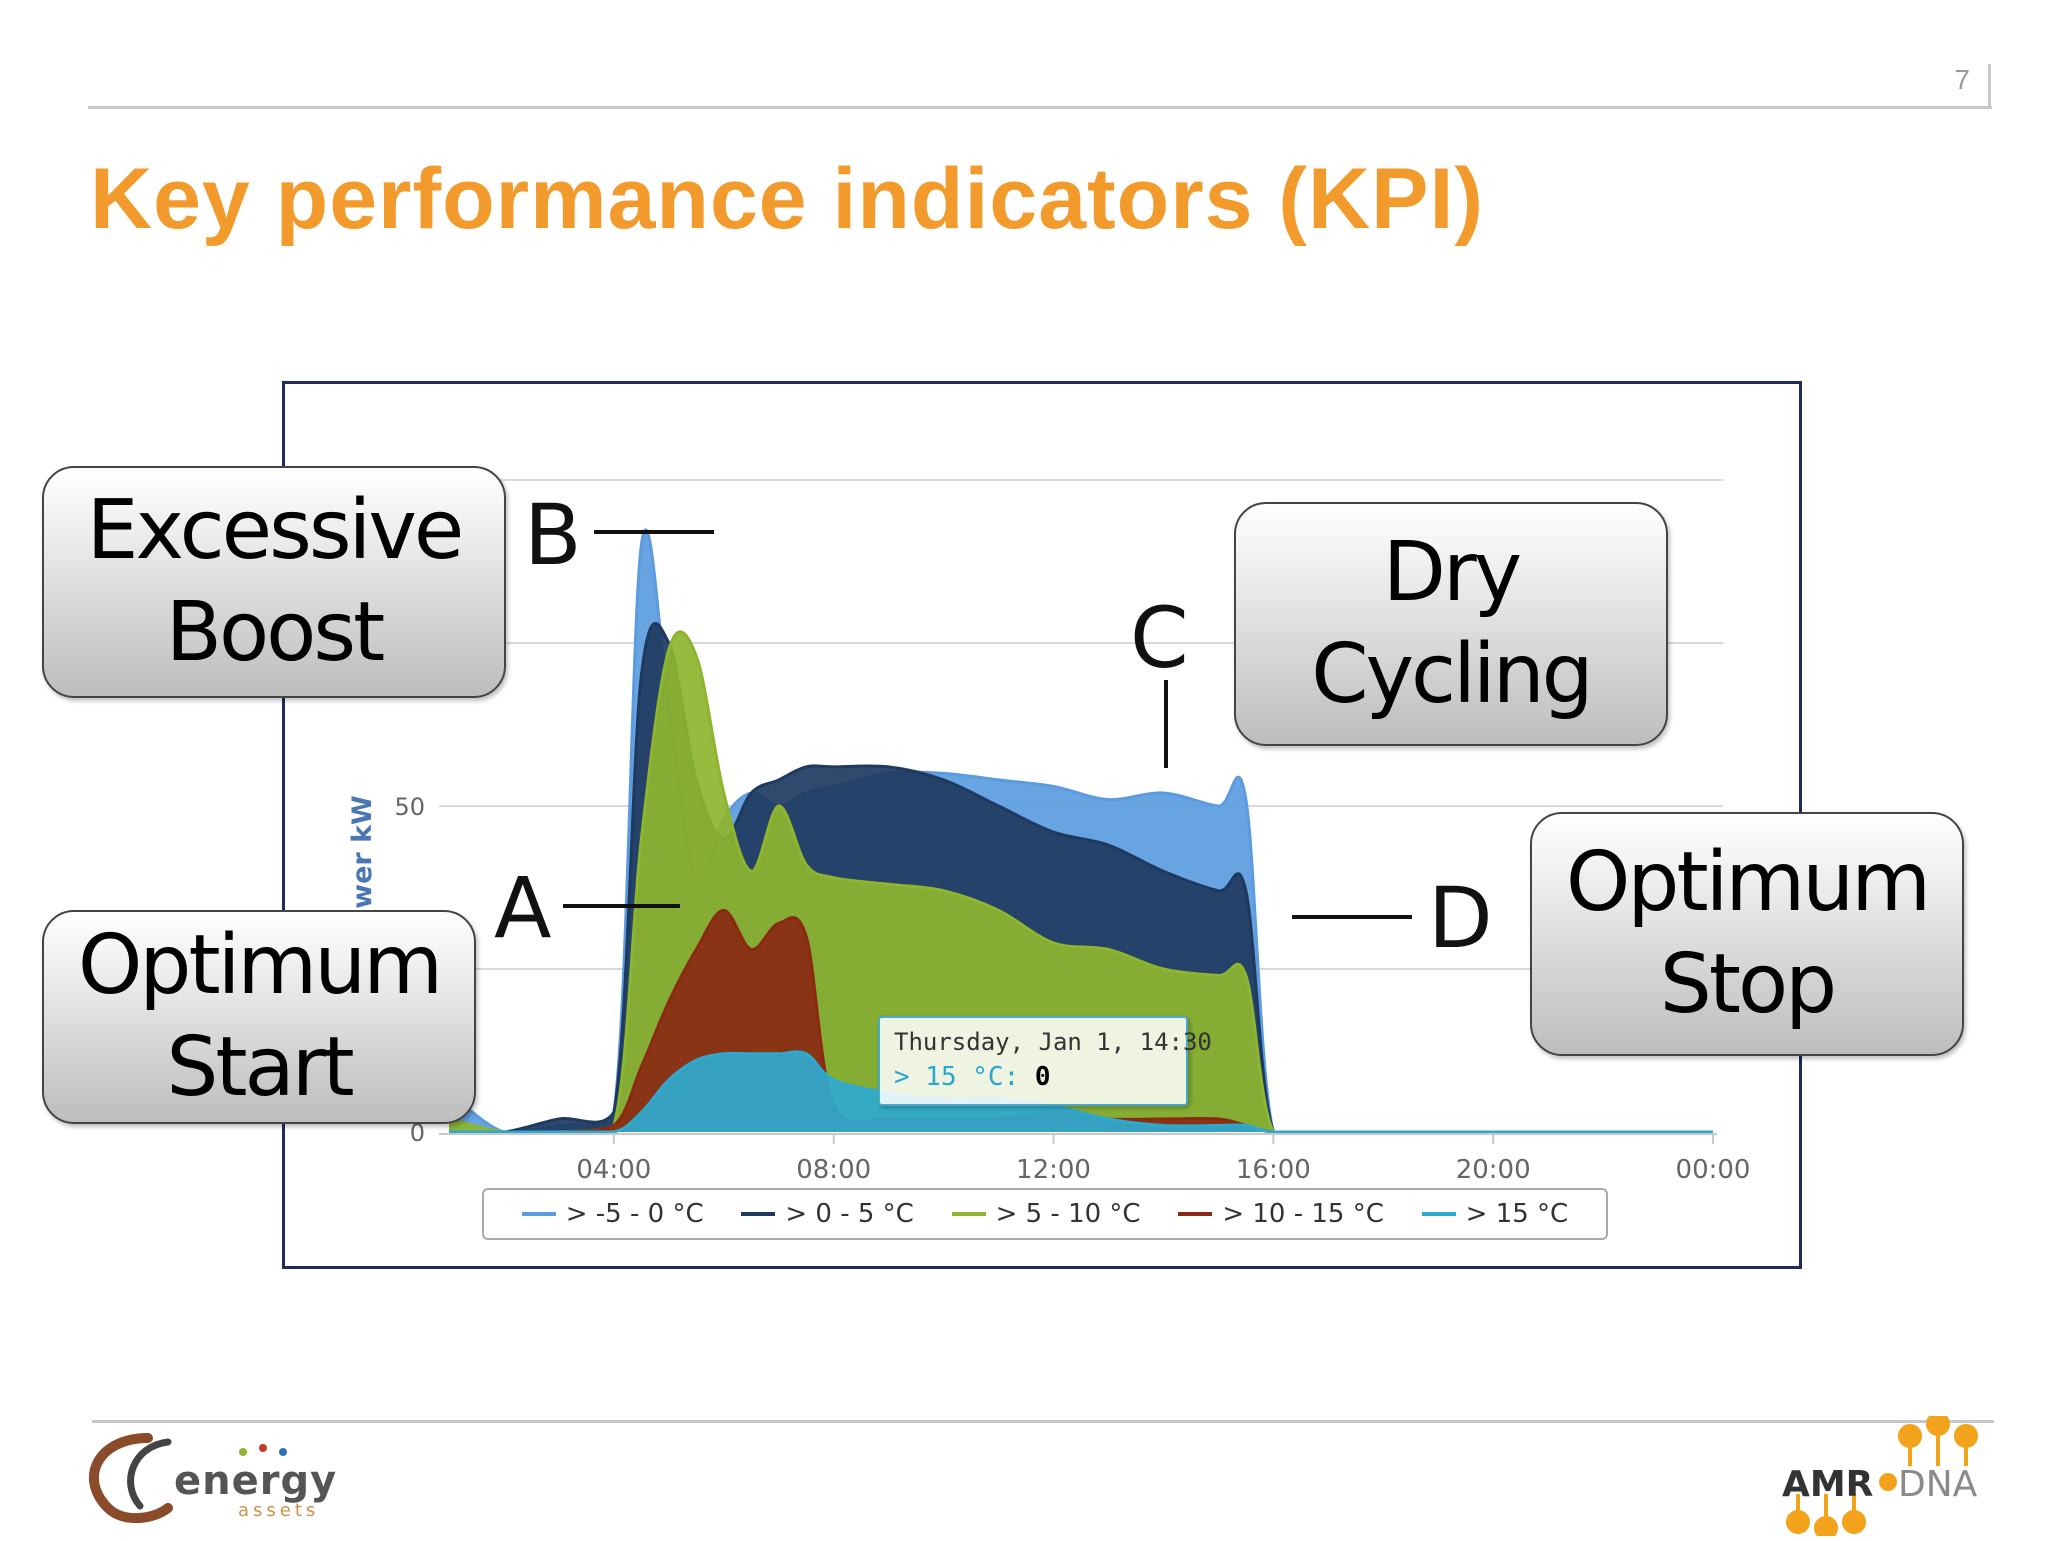 The image size is (2048, 1541). Describe the element at coordinates (409, 807) in the screenshot. I see `y-tick-label: 50` at that location.